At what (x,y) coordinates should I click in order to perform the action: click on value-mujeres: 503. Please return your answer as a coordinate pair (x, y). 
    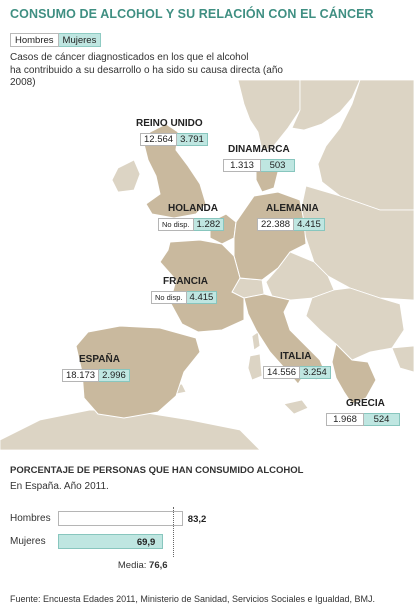
    Looking at the image, I should click on (278, 165).